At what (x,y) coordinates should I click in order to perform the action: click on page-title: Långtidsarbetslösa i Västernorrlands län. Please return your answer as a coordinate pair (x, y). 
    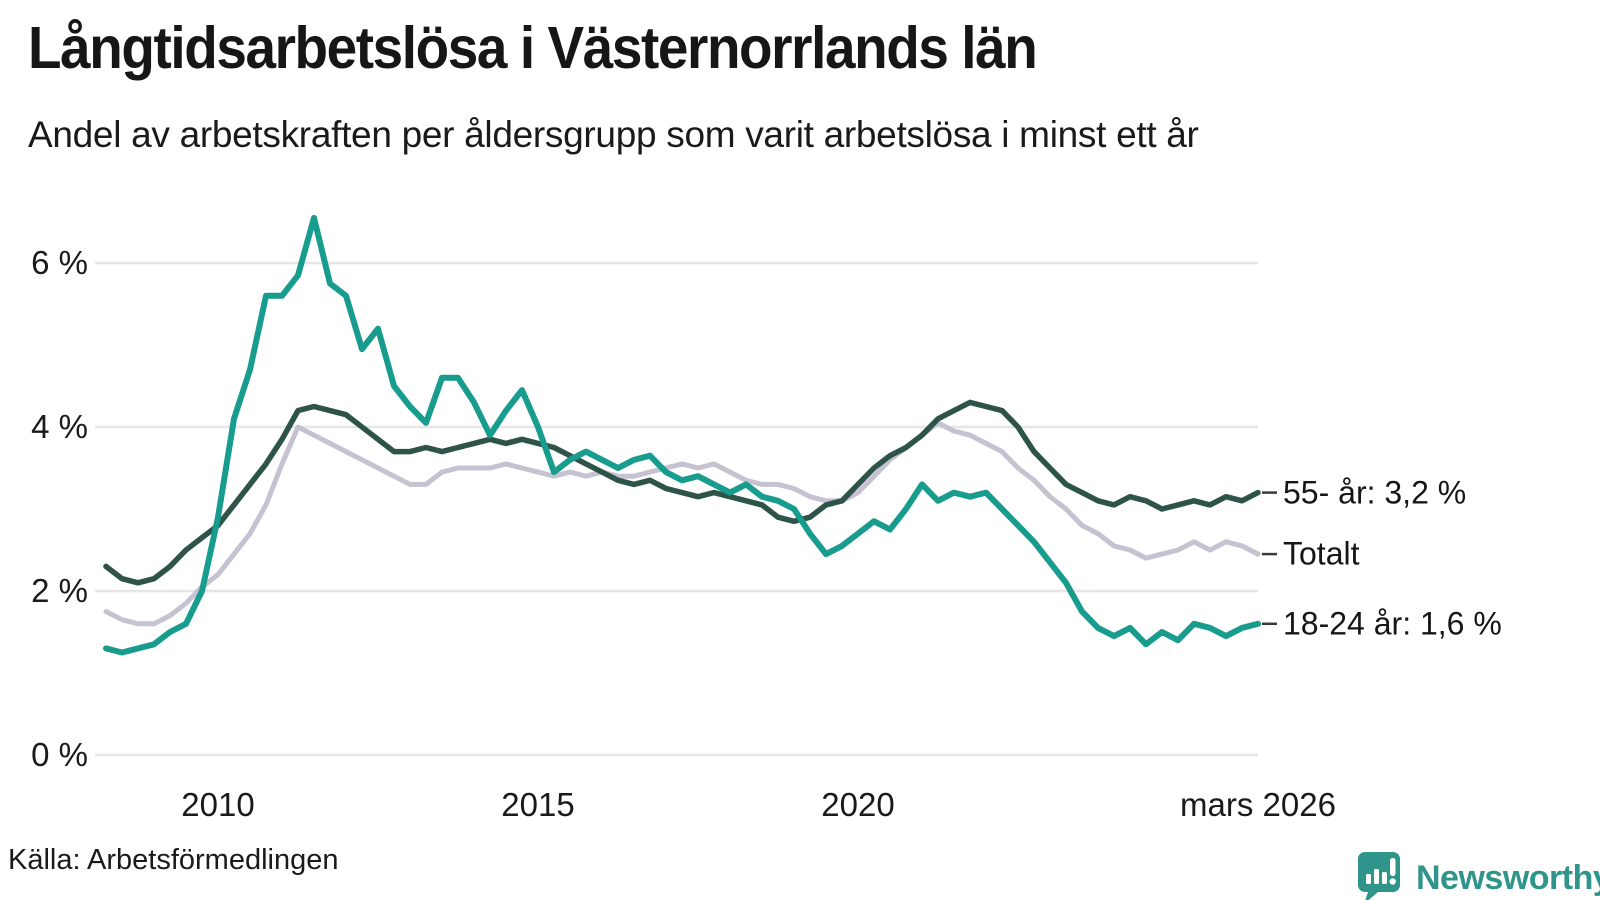
    Looking at the image, I should click on (533, 48).